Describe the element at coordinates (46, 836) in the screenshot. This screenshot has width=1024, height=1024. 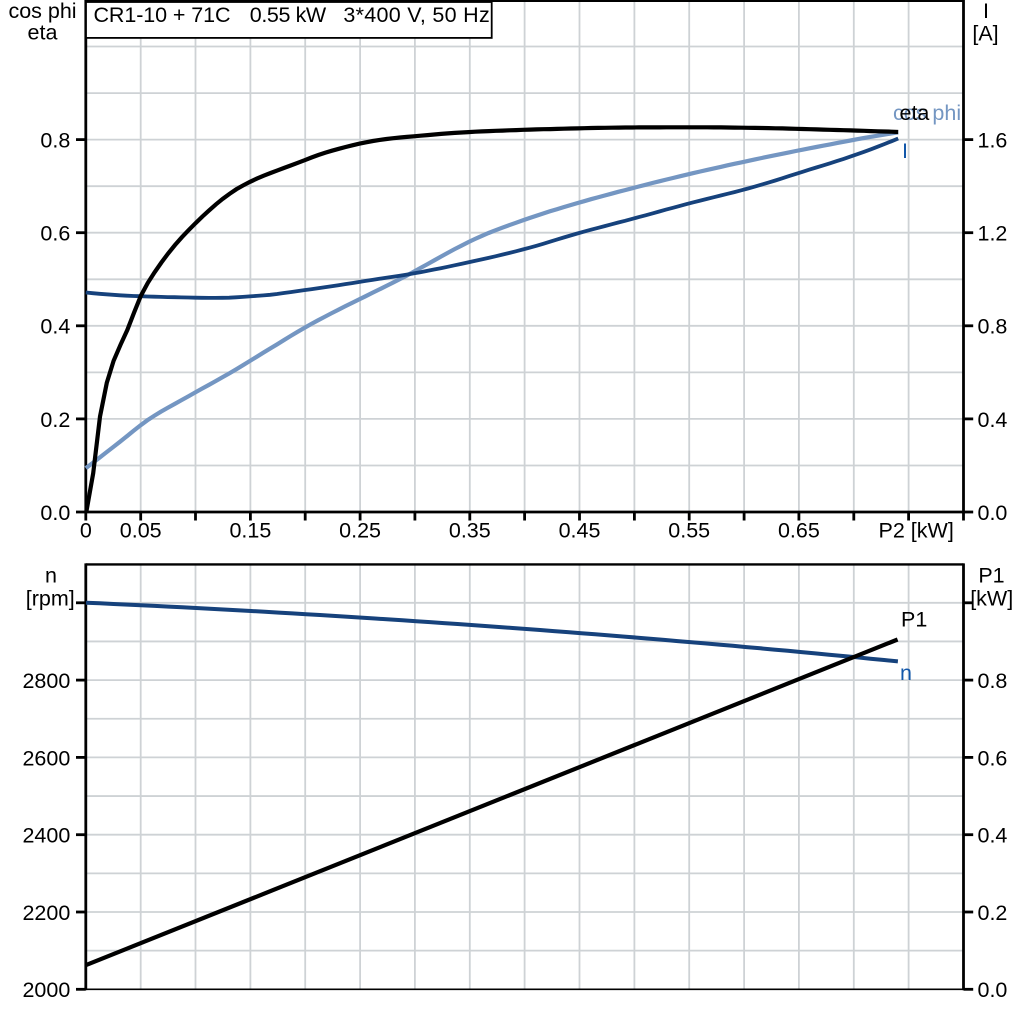
I see `svg-text: 2400` at that location.